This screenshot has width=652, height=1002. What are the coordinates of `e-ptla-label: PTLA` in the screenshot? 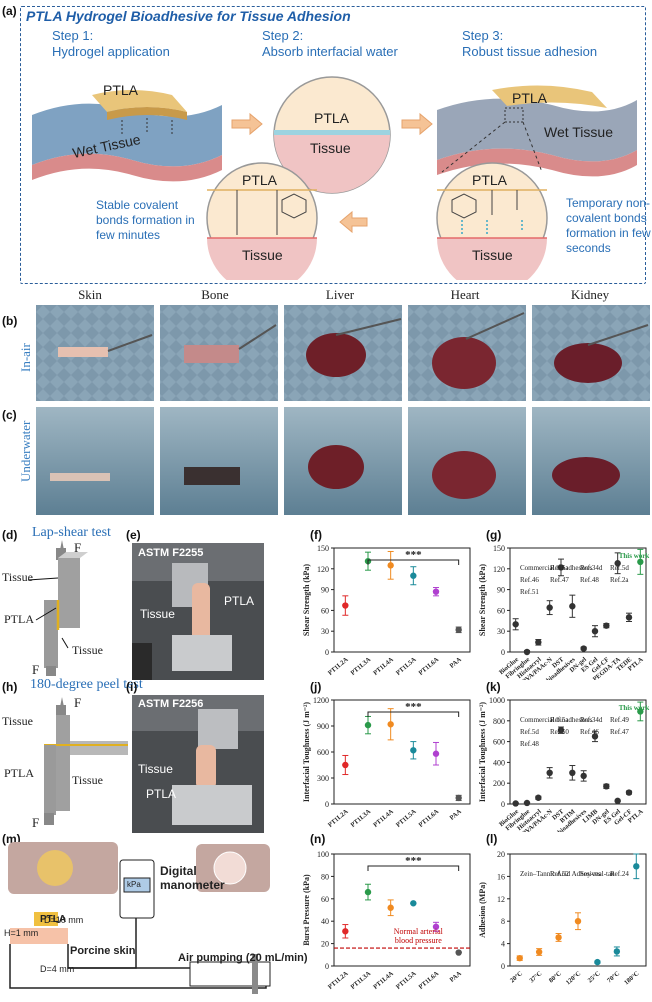 It's located at (239, 601).